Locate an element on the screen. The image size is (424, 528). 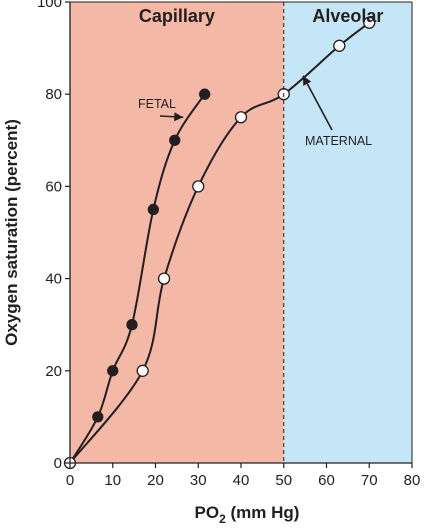
x-tick-label-10: 10 is located at coordinates (112, 480).